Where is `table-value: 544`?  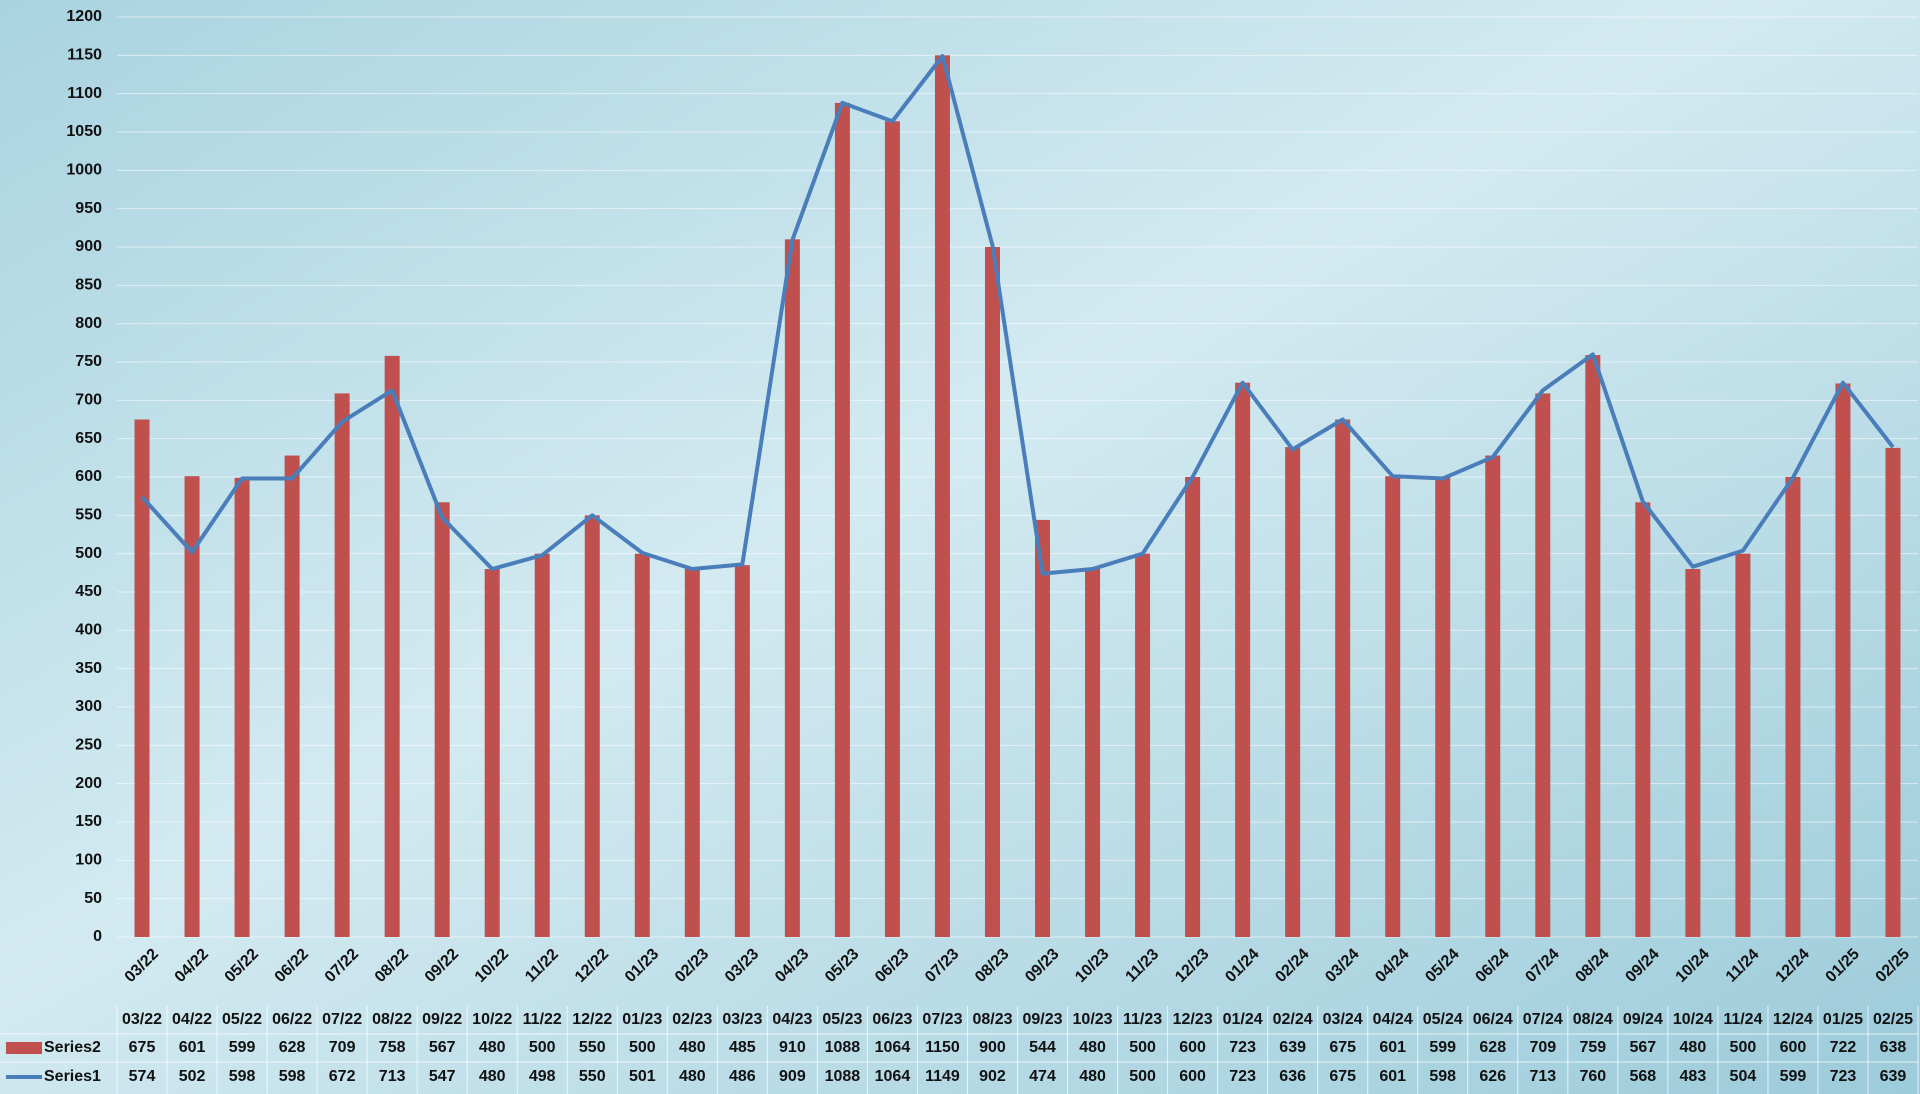
table-value: 544 is located at coordinates (1042, 1047).